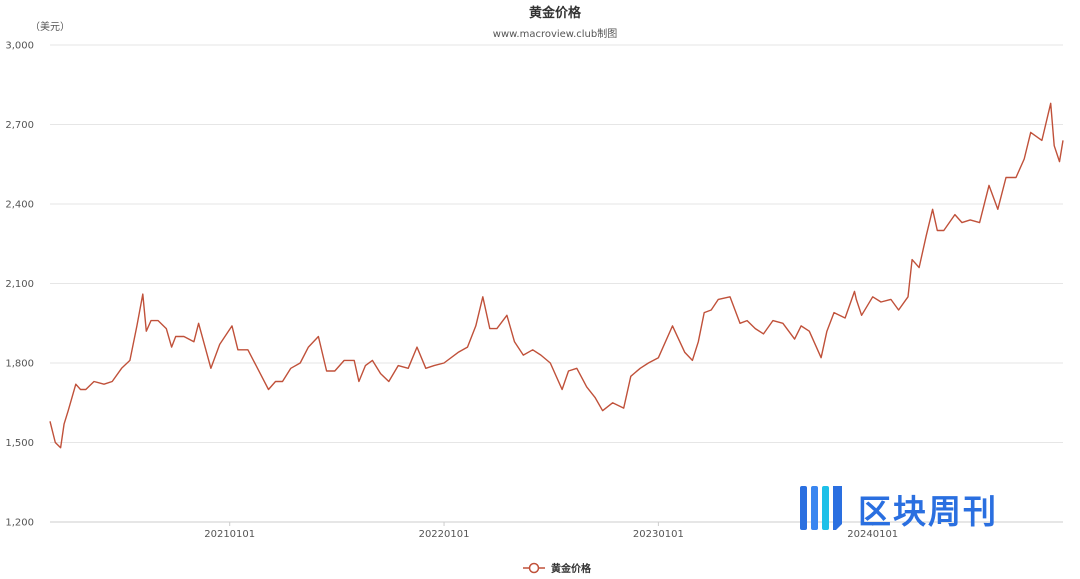 This screenshot has height=579, width=1080. I want to click on y-tick-label: 1,500, so click(19, 443).